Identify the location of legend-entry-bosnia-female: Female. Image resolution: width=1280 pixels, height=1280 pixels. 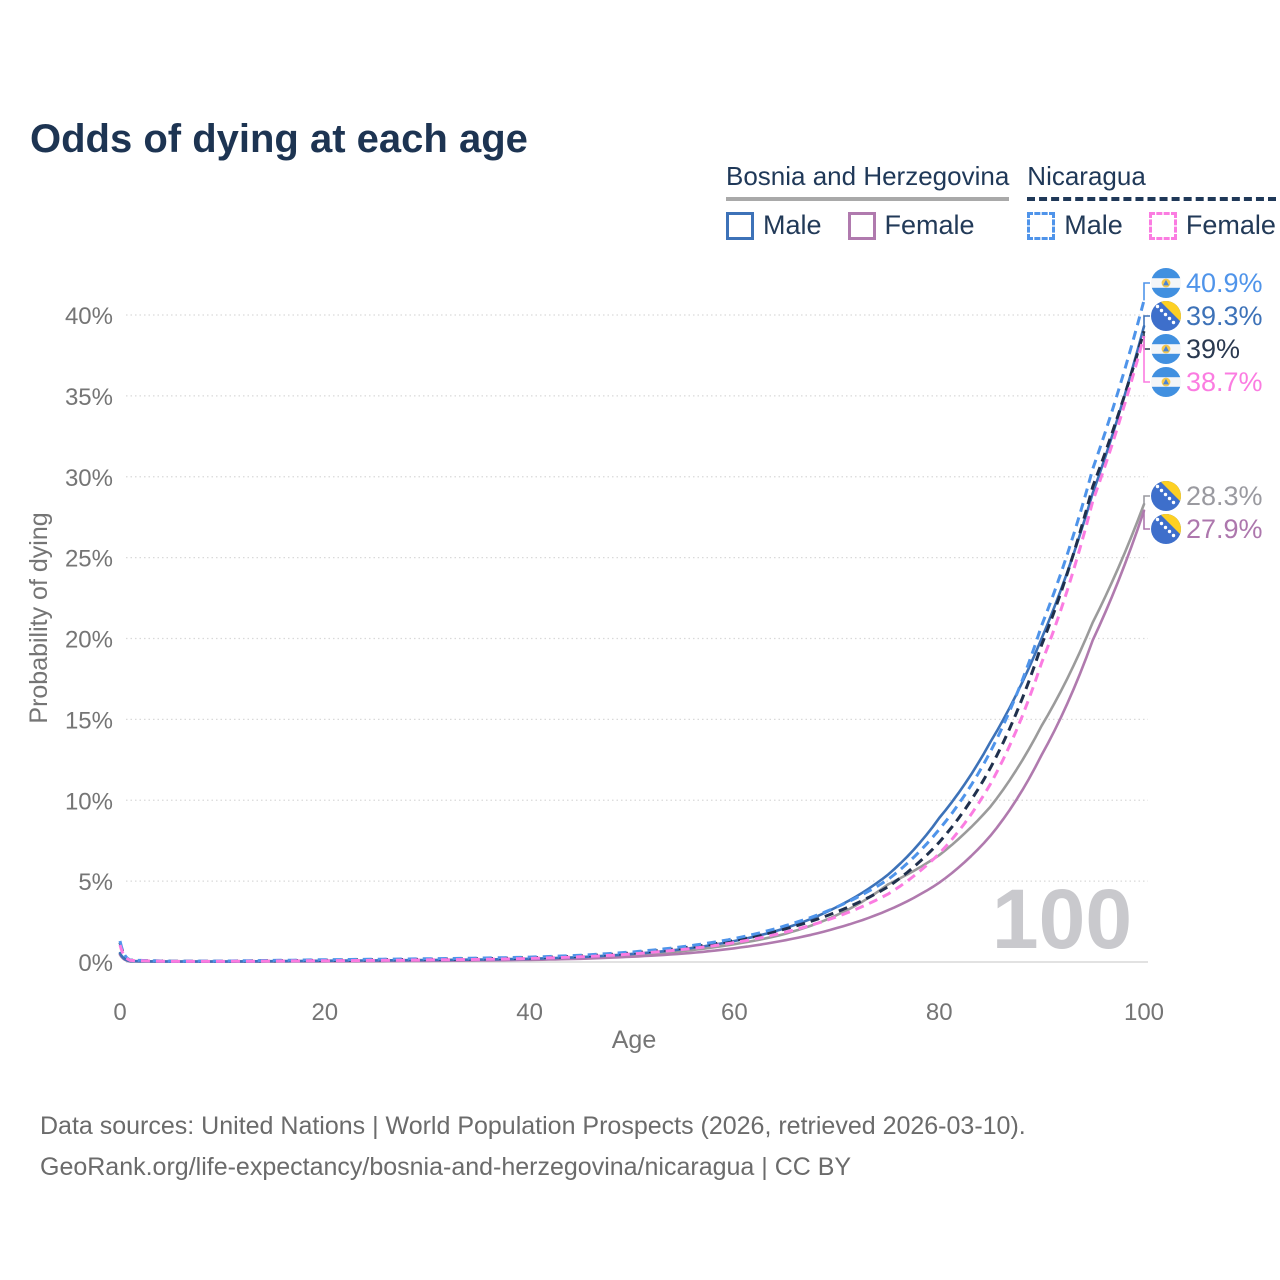
(911, 225).